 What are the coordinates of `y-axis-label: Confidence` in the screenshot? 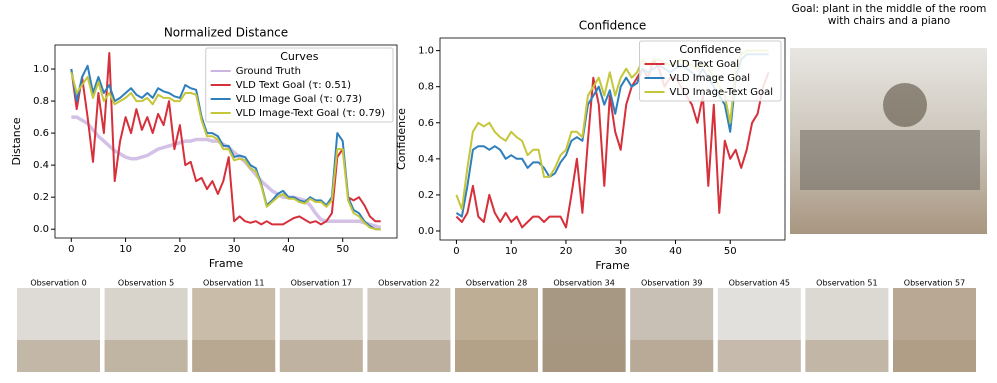 It's located at (401, 139).